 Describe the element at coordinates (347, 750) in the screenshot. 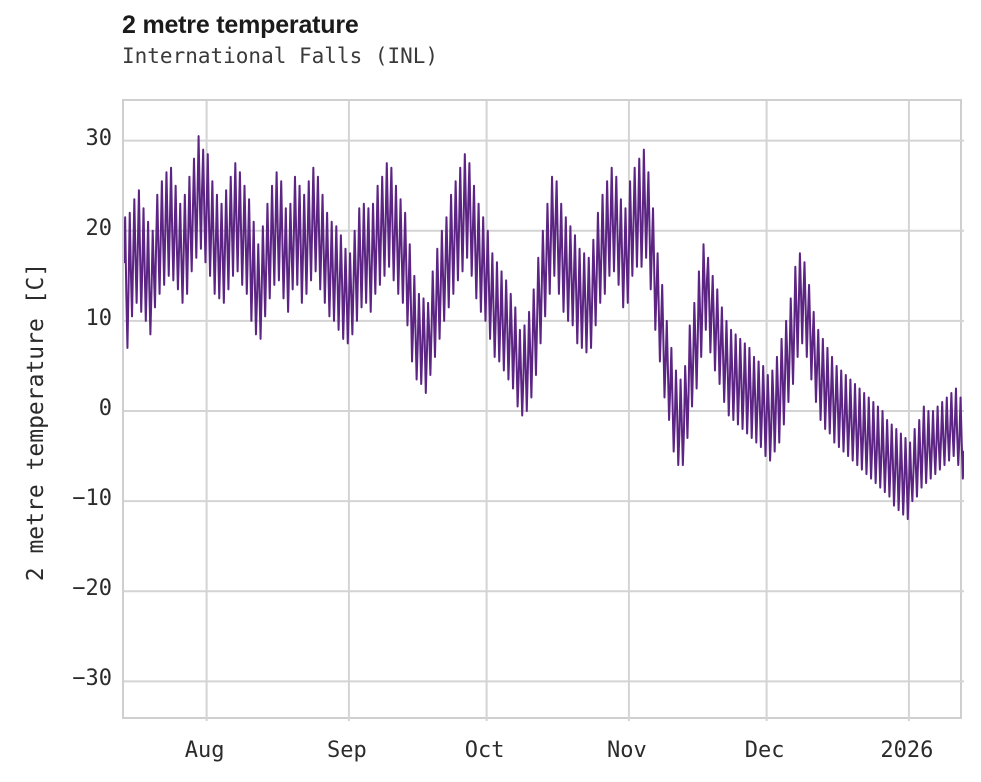

I see `x-tick-label: Sep` at that location.